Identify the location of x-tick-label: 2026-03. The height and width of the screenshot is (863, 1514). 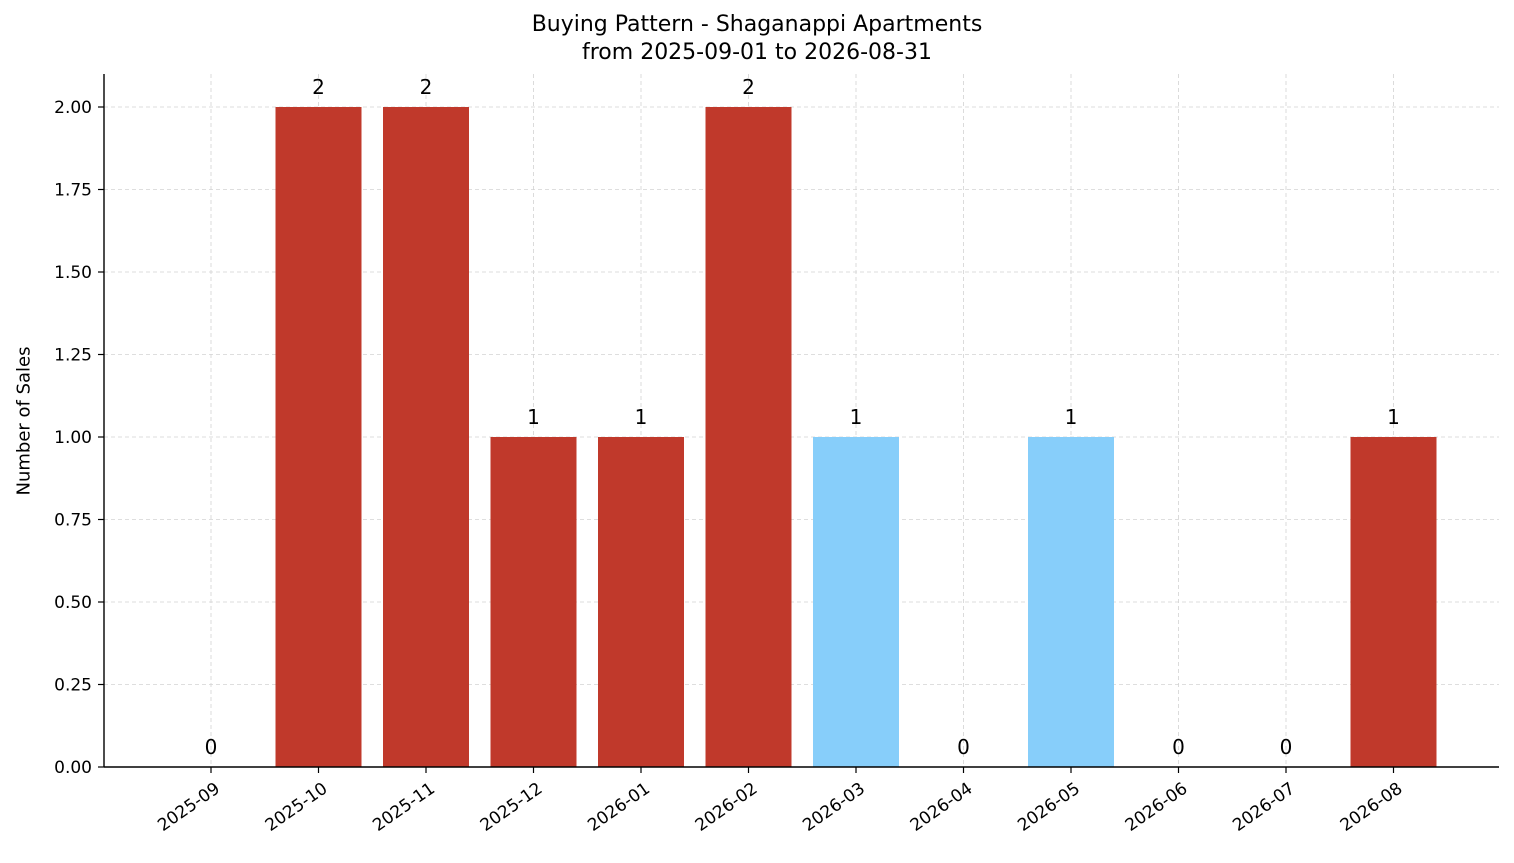
(834, 807).